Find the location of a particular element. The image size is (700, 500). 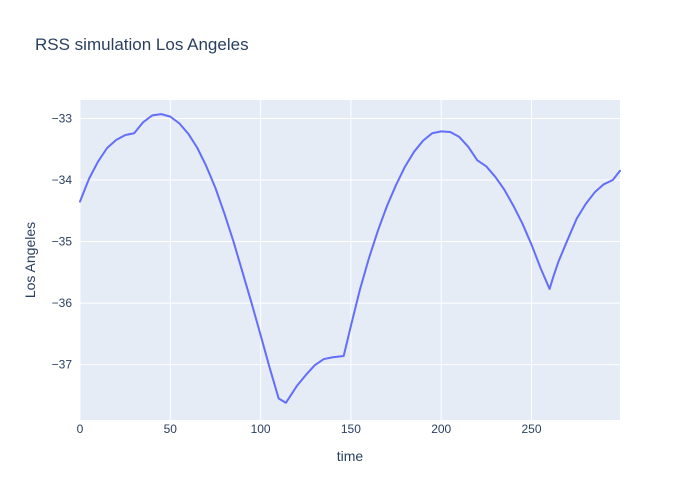

y-tick-label: −33 is located at coordinates (62, 118).